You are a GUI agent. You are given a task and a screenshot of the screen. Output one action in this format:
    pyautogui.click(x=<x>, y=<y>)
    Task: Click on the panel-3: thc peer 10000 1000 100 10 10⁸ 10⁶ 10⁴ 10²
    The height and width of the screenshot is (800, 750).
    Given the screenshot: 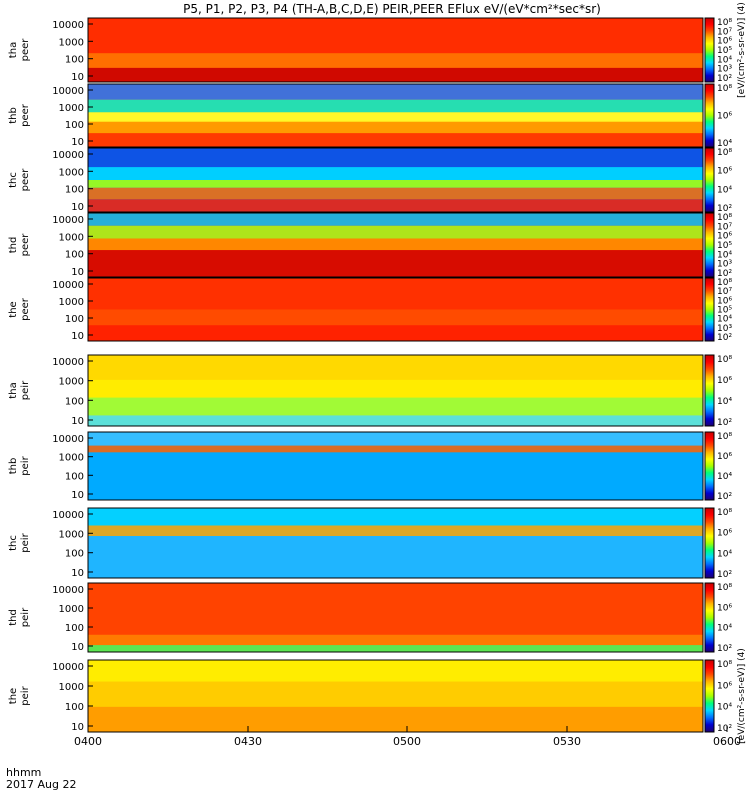 What is the action you would take?
    pyautogui.click(x=370, y=180)
    